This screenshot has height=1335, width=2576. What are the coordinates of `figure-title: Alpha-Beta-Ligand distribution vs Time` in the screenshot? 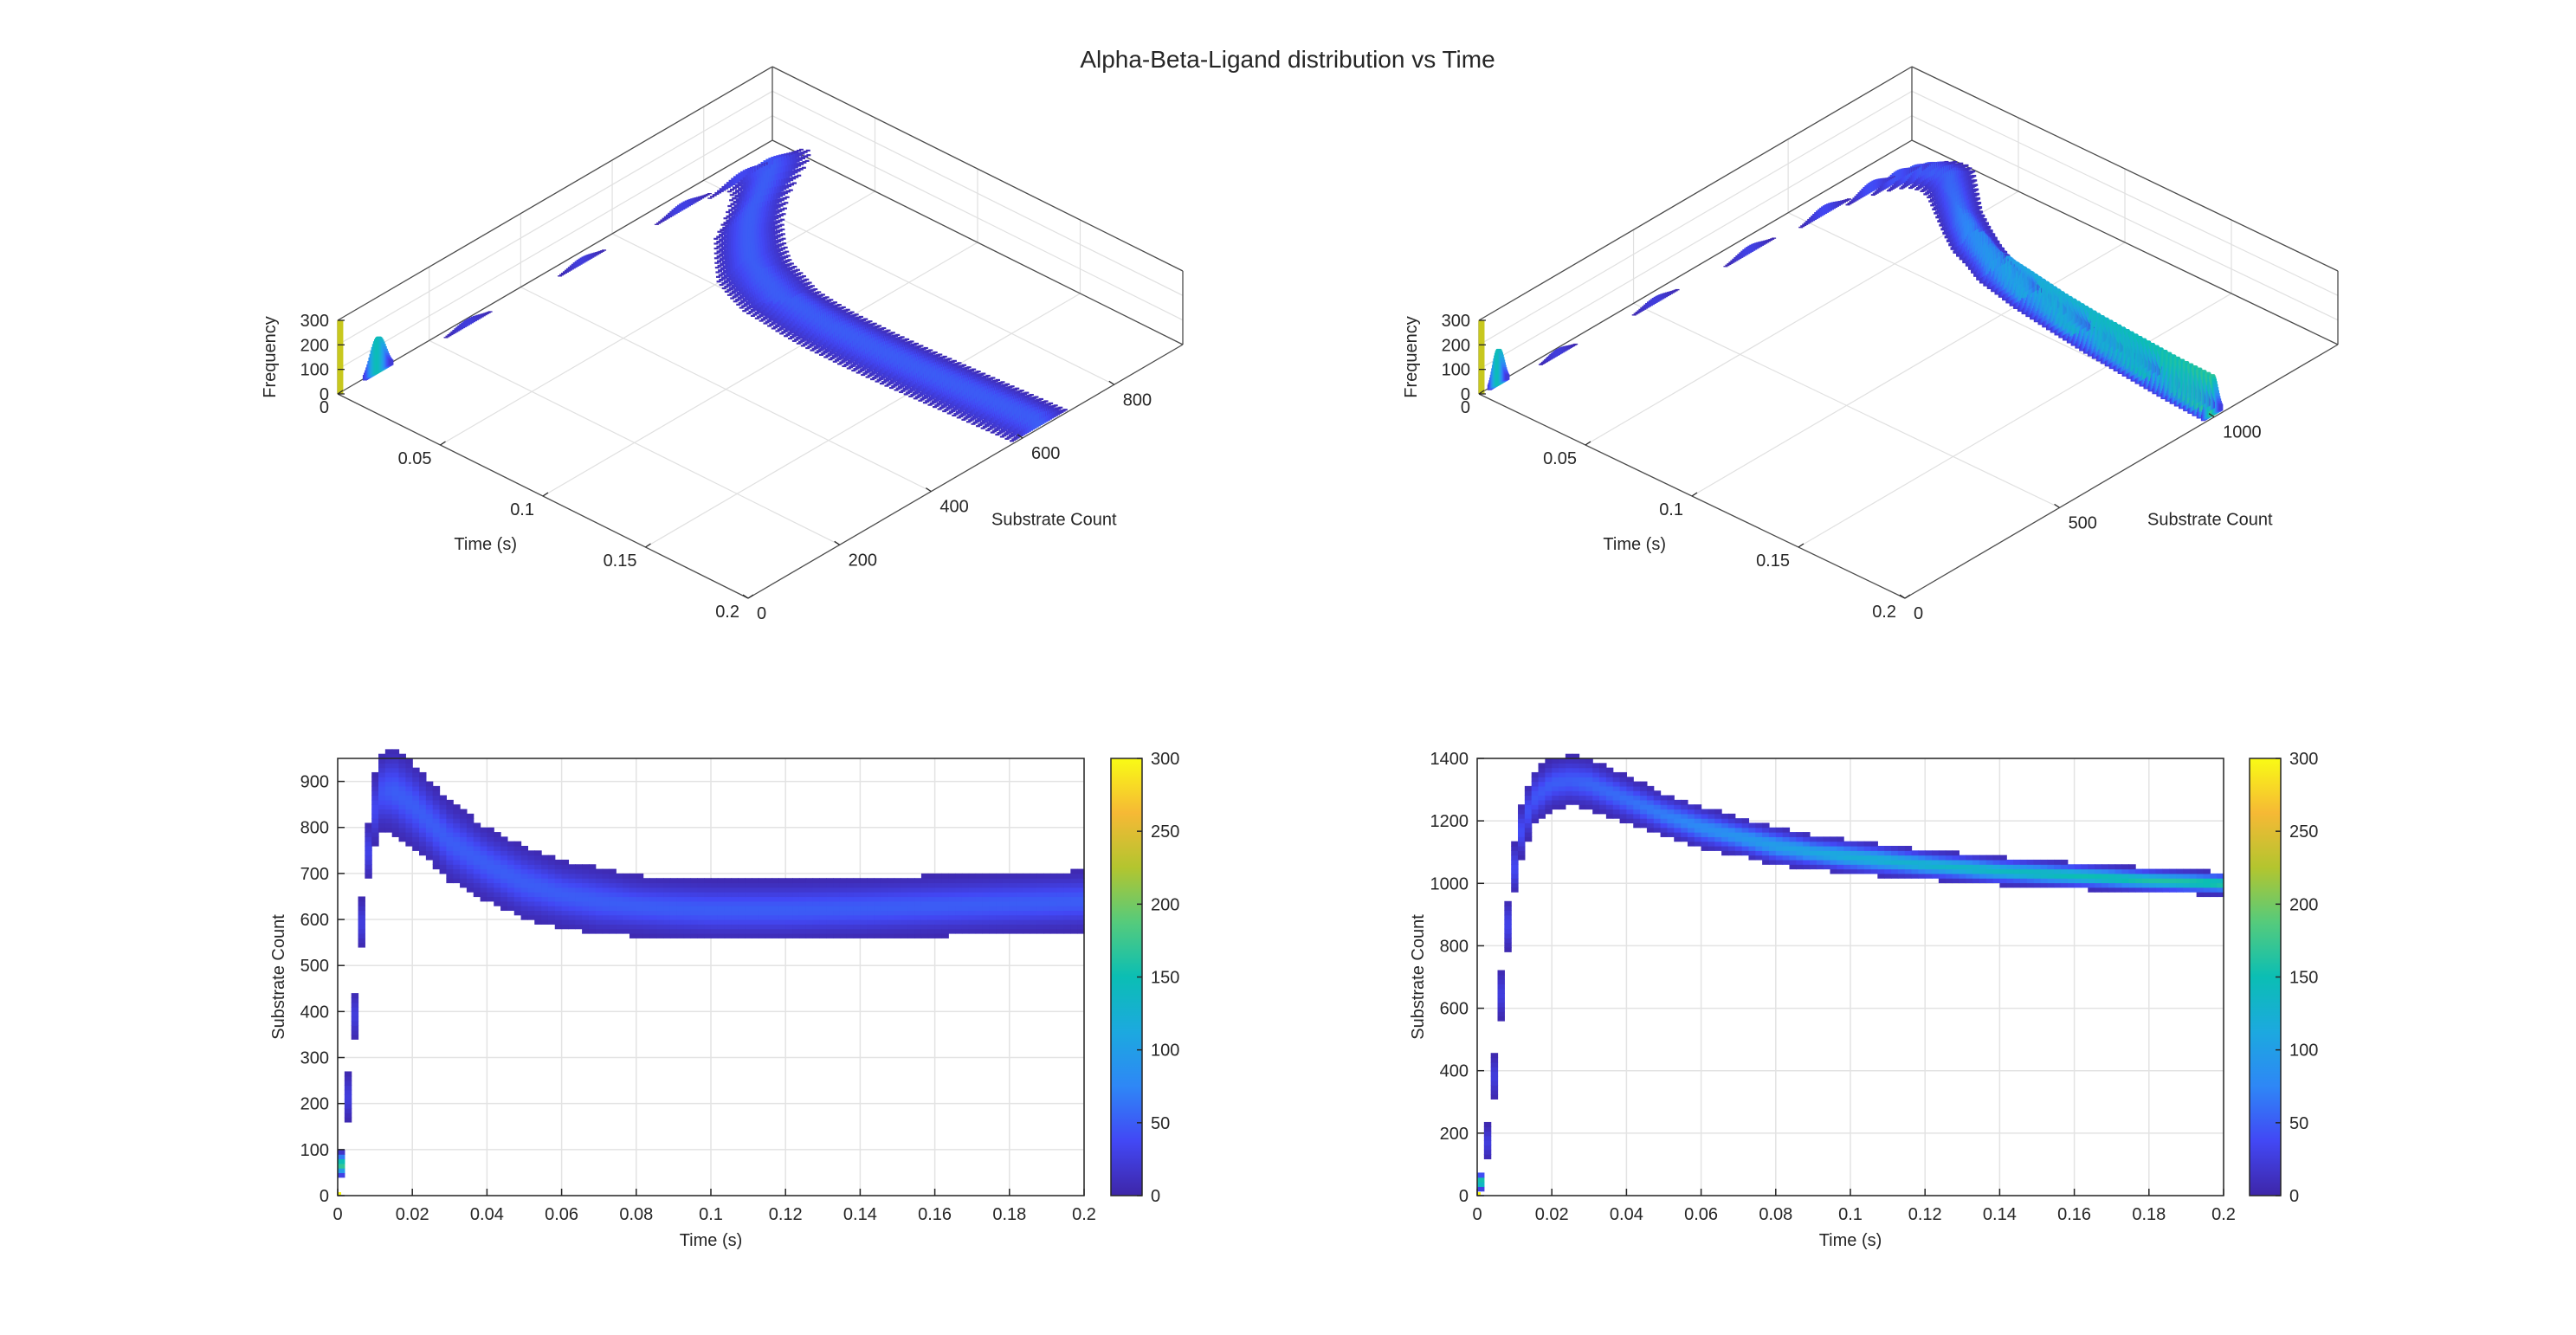 It's located at (1287, 59).